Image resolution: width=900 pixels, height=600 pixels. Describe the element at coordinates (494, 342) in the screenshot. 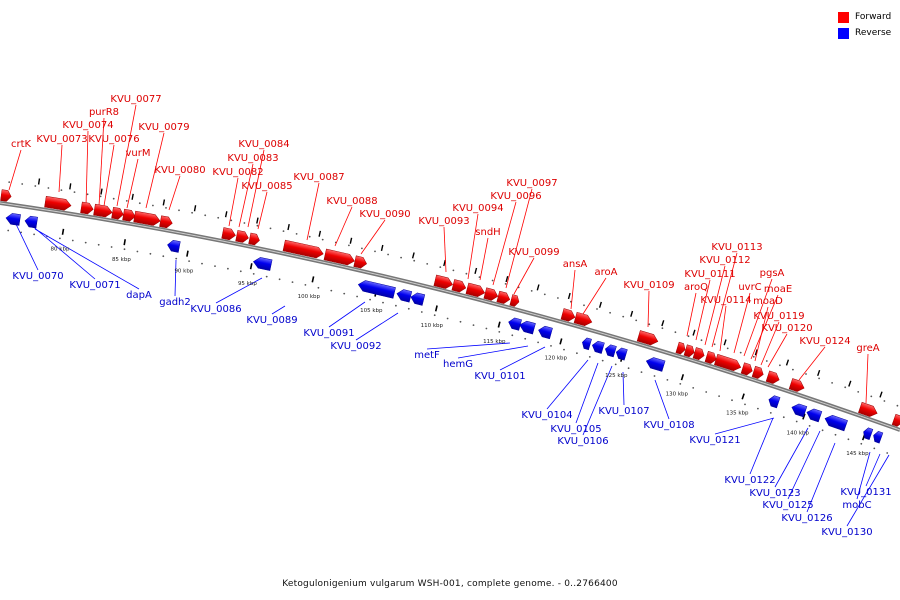

I see `scale-label: 115 kbp` at that location.